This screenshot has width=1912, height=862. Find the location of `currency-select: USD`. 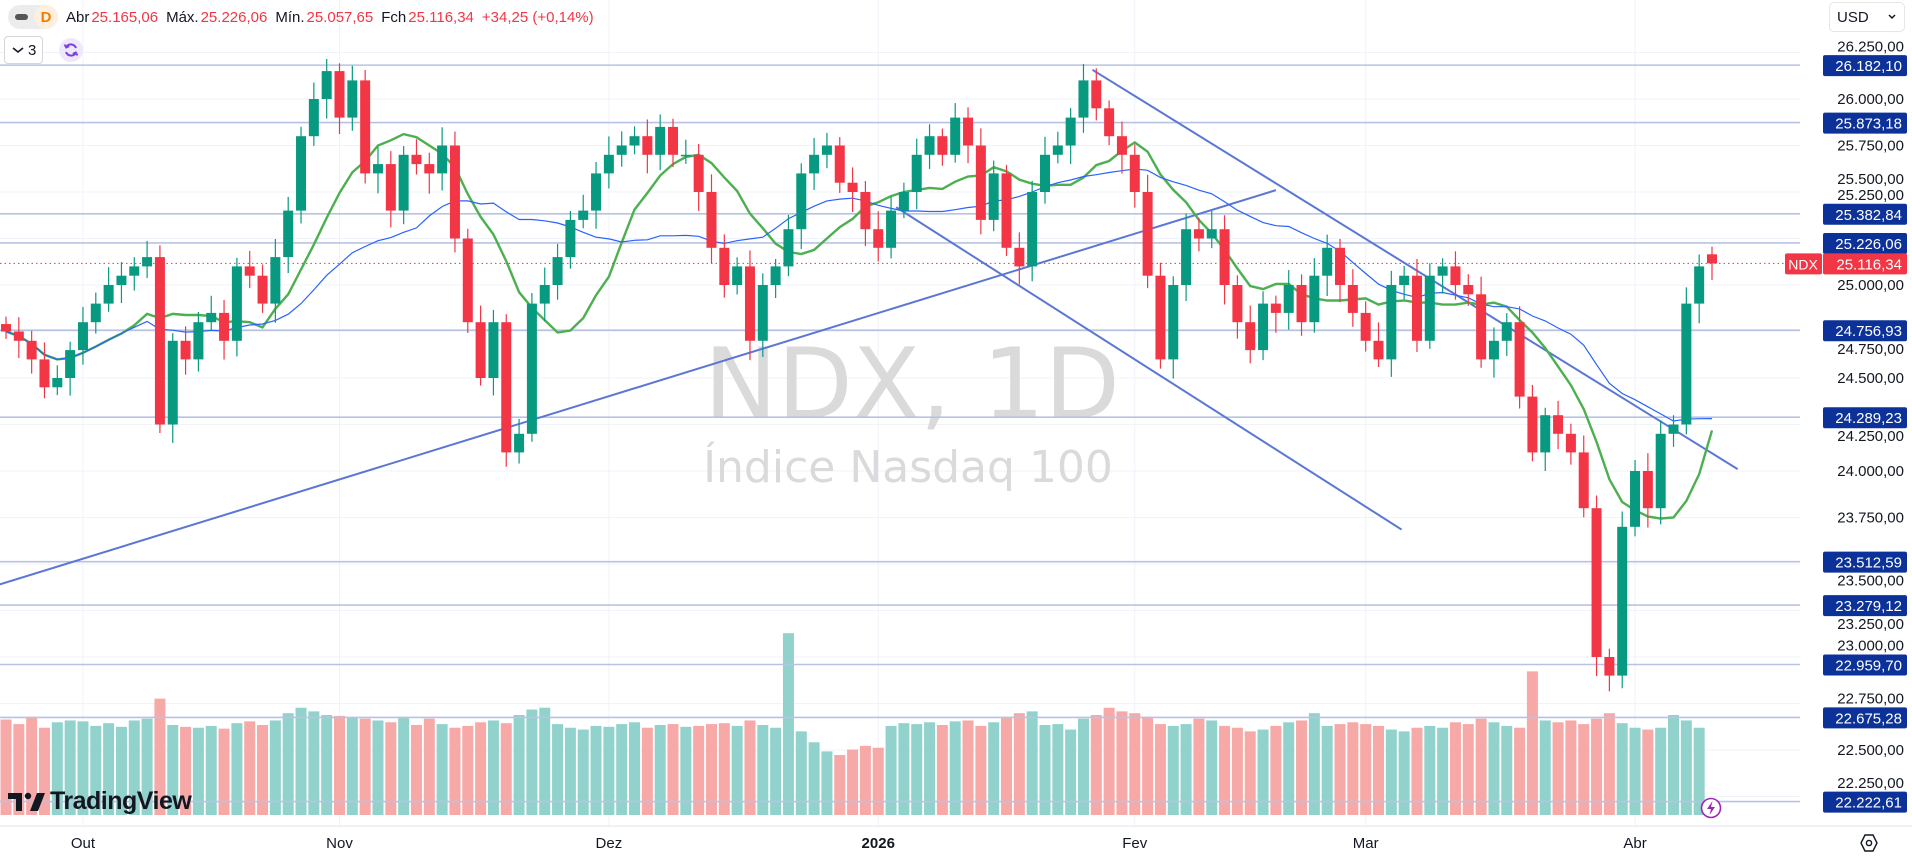

currency-select: USD is located at coordinates (1867, 17).